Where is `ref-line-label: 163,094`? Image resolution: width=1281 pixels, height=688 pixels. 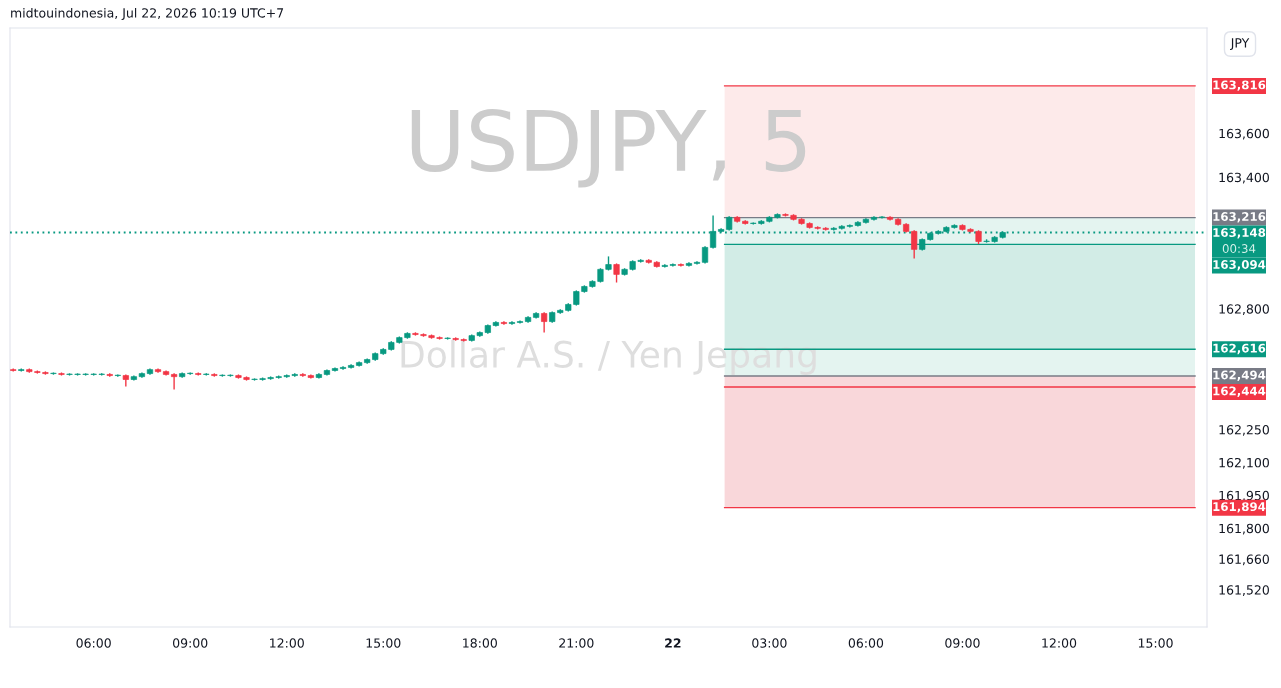 ref-line-label: 163,094 is located at coordinates (1239, 265).